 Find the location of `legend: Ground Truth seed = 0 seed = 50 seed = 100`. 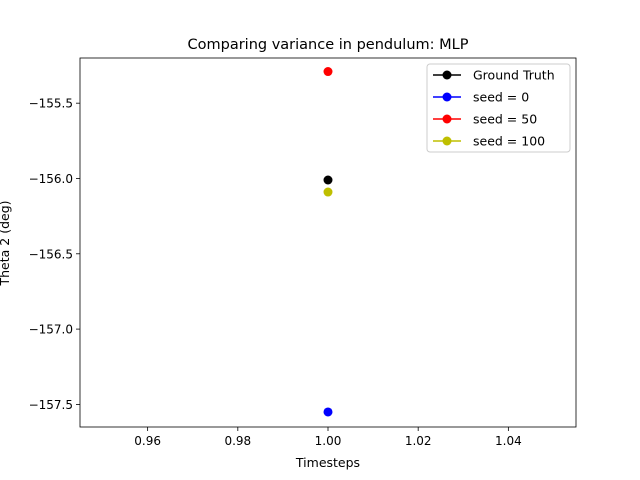

legend: Ground Truth seed = 0 seed = 50 seed = 100 is located at coordinates (498, 108).